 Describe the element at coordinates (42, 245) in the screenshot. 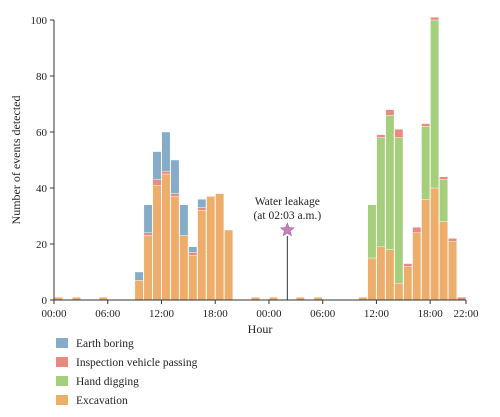

I see `y-tick-label: 20` at that location.